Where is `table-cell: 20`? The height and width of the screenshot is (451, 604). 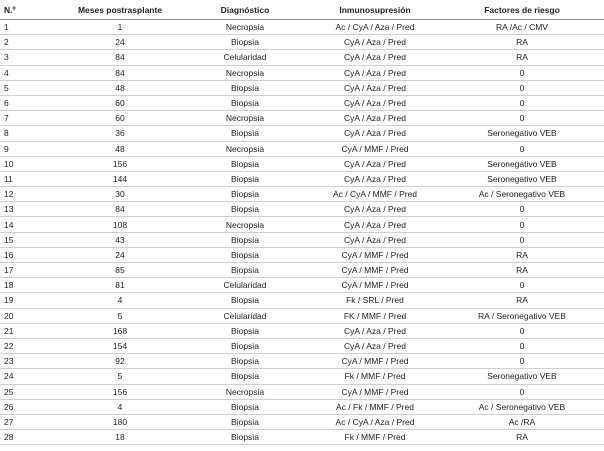 table-cell: 20 is located at coordinates (30, 316).